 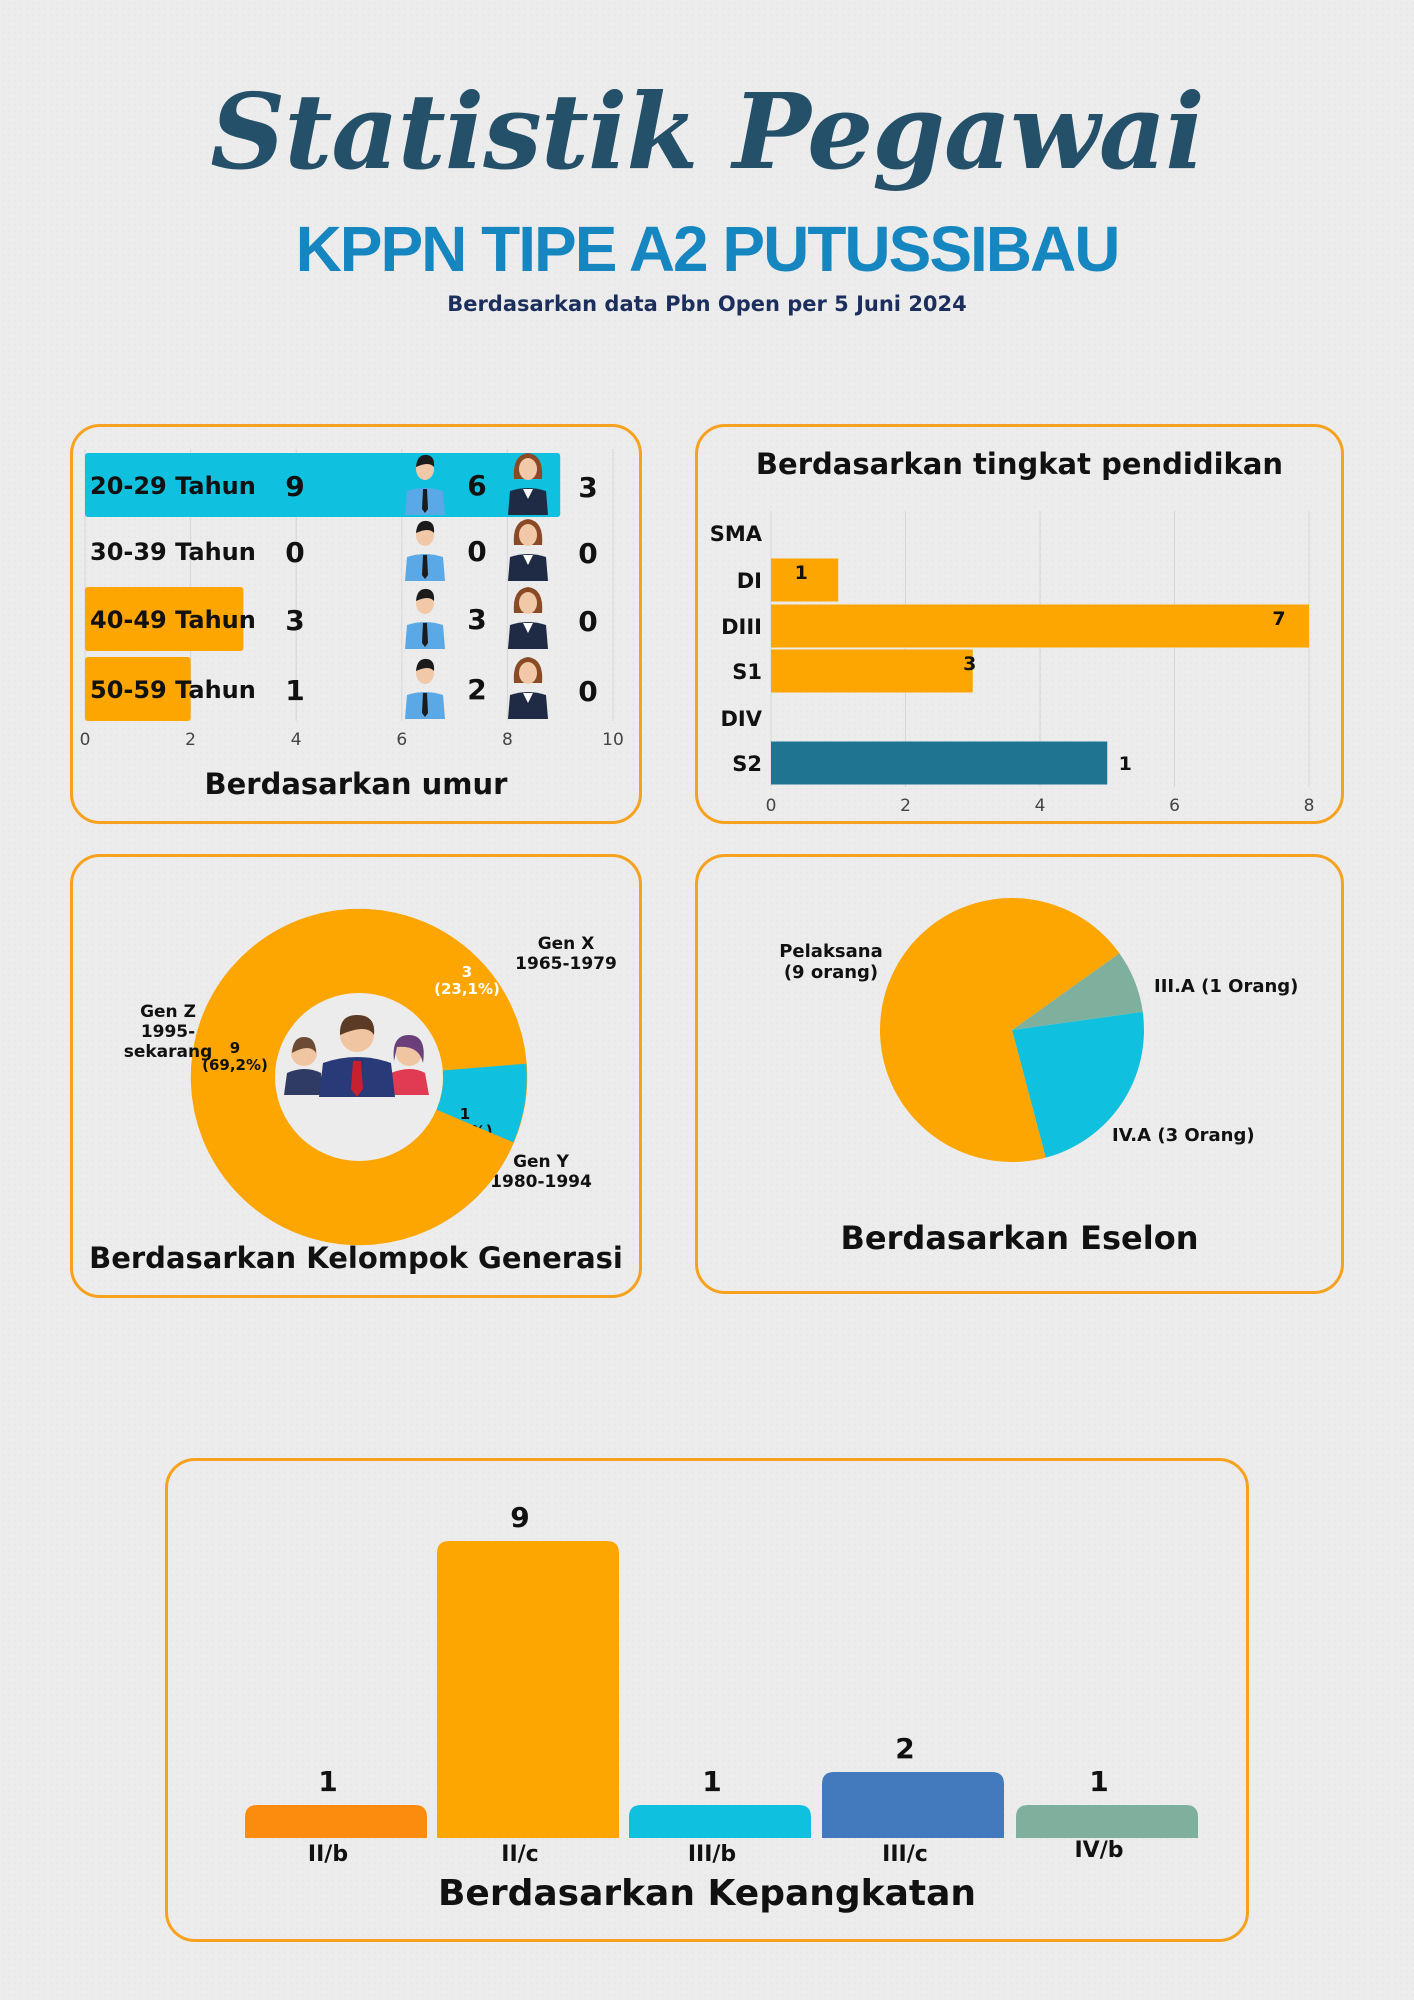 What do you see at coordinates (831, 951) in the screenshot?
I see `eselon-label-2: Pelaksana` at bounding box center [831, 951].